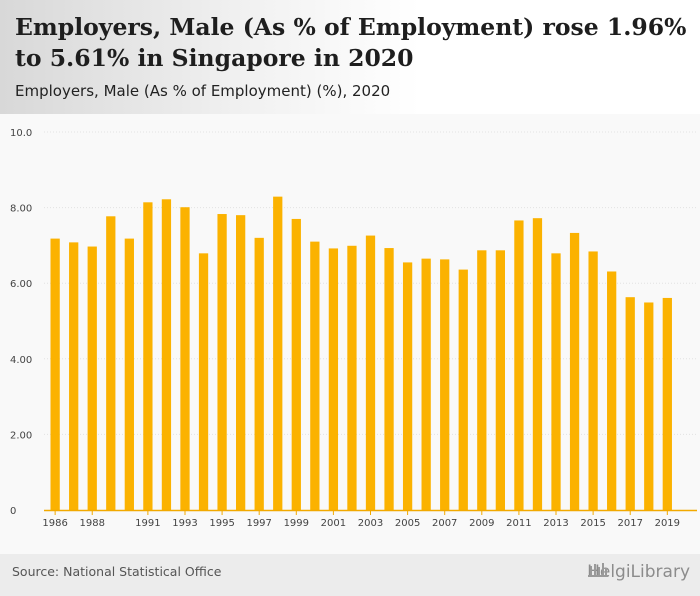 This screenshot has width=700, height=596. What do you see at coordinates (629, 523) in the screenshot?
I see `x-tick-label: 2017` at bounding box center [629, 523].